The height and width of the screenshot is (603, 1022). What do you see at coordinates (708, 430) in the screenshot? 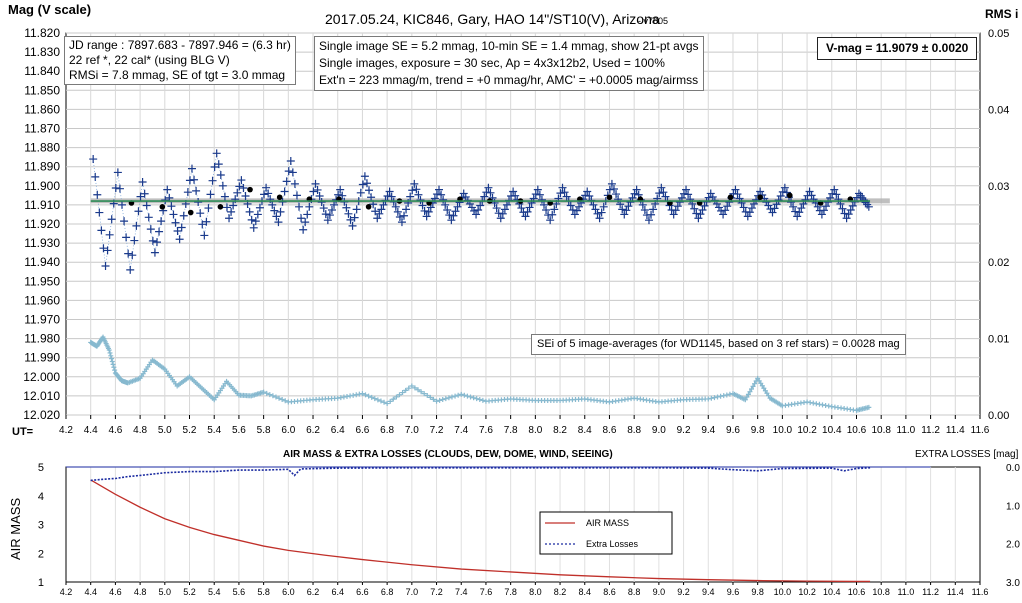
I see `x-tick-label: 9.4` at bounding box center [708, 430].